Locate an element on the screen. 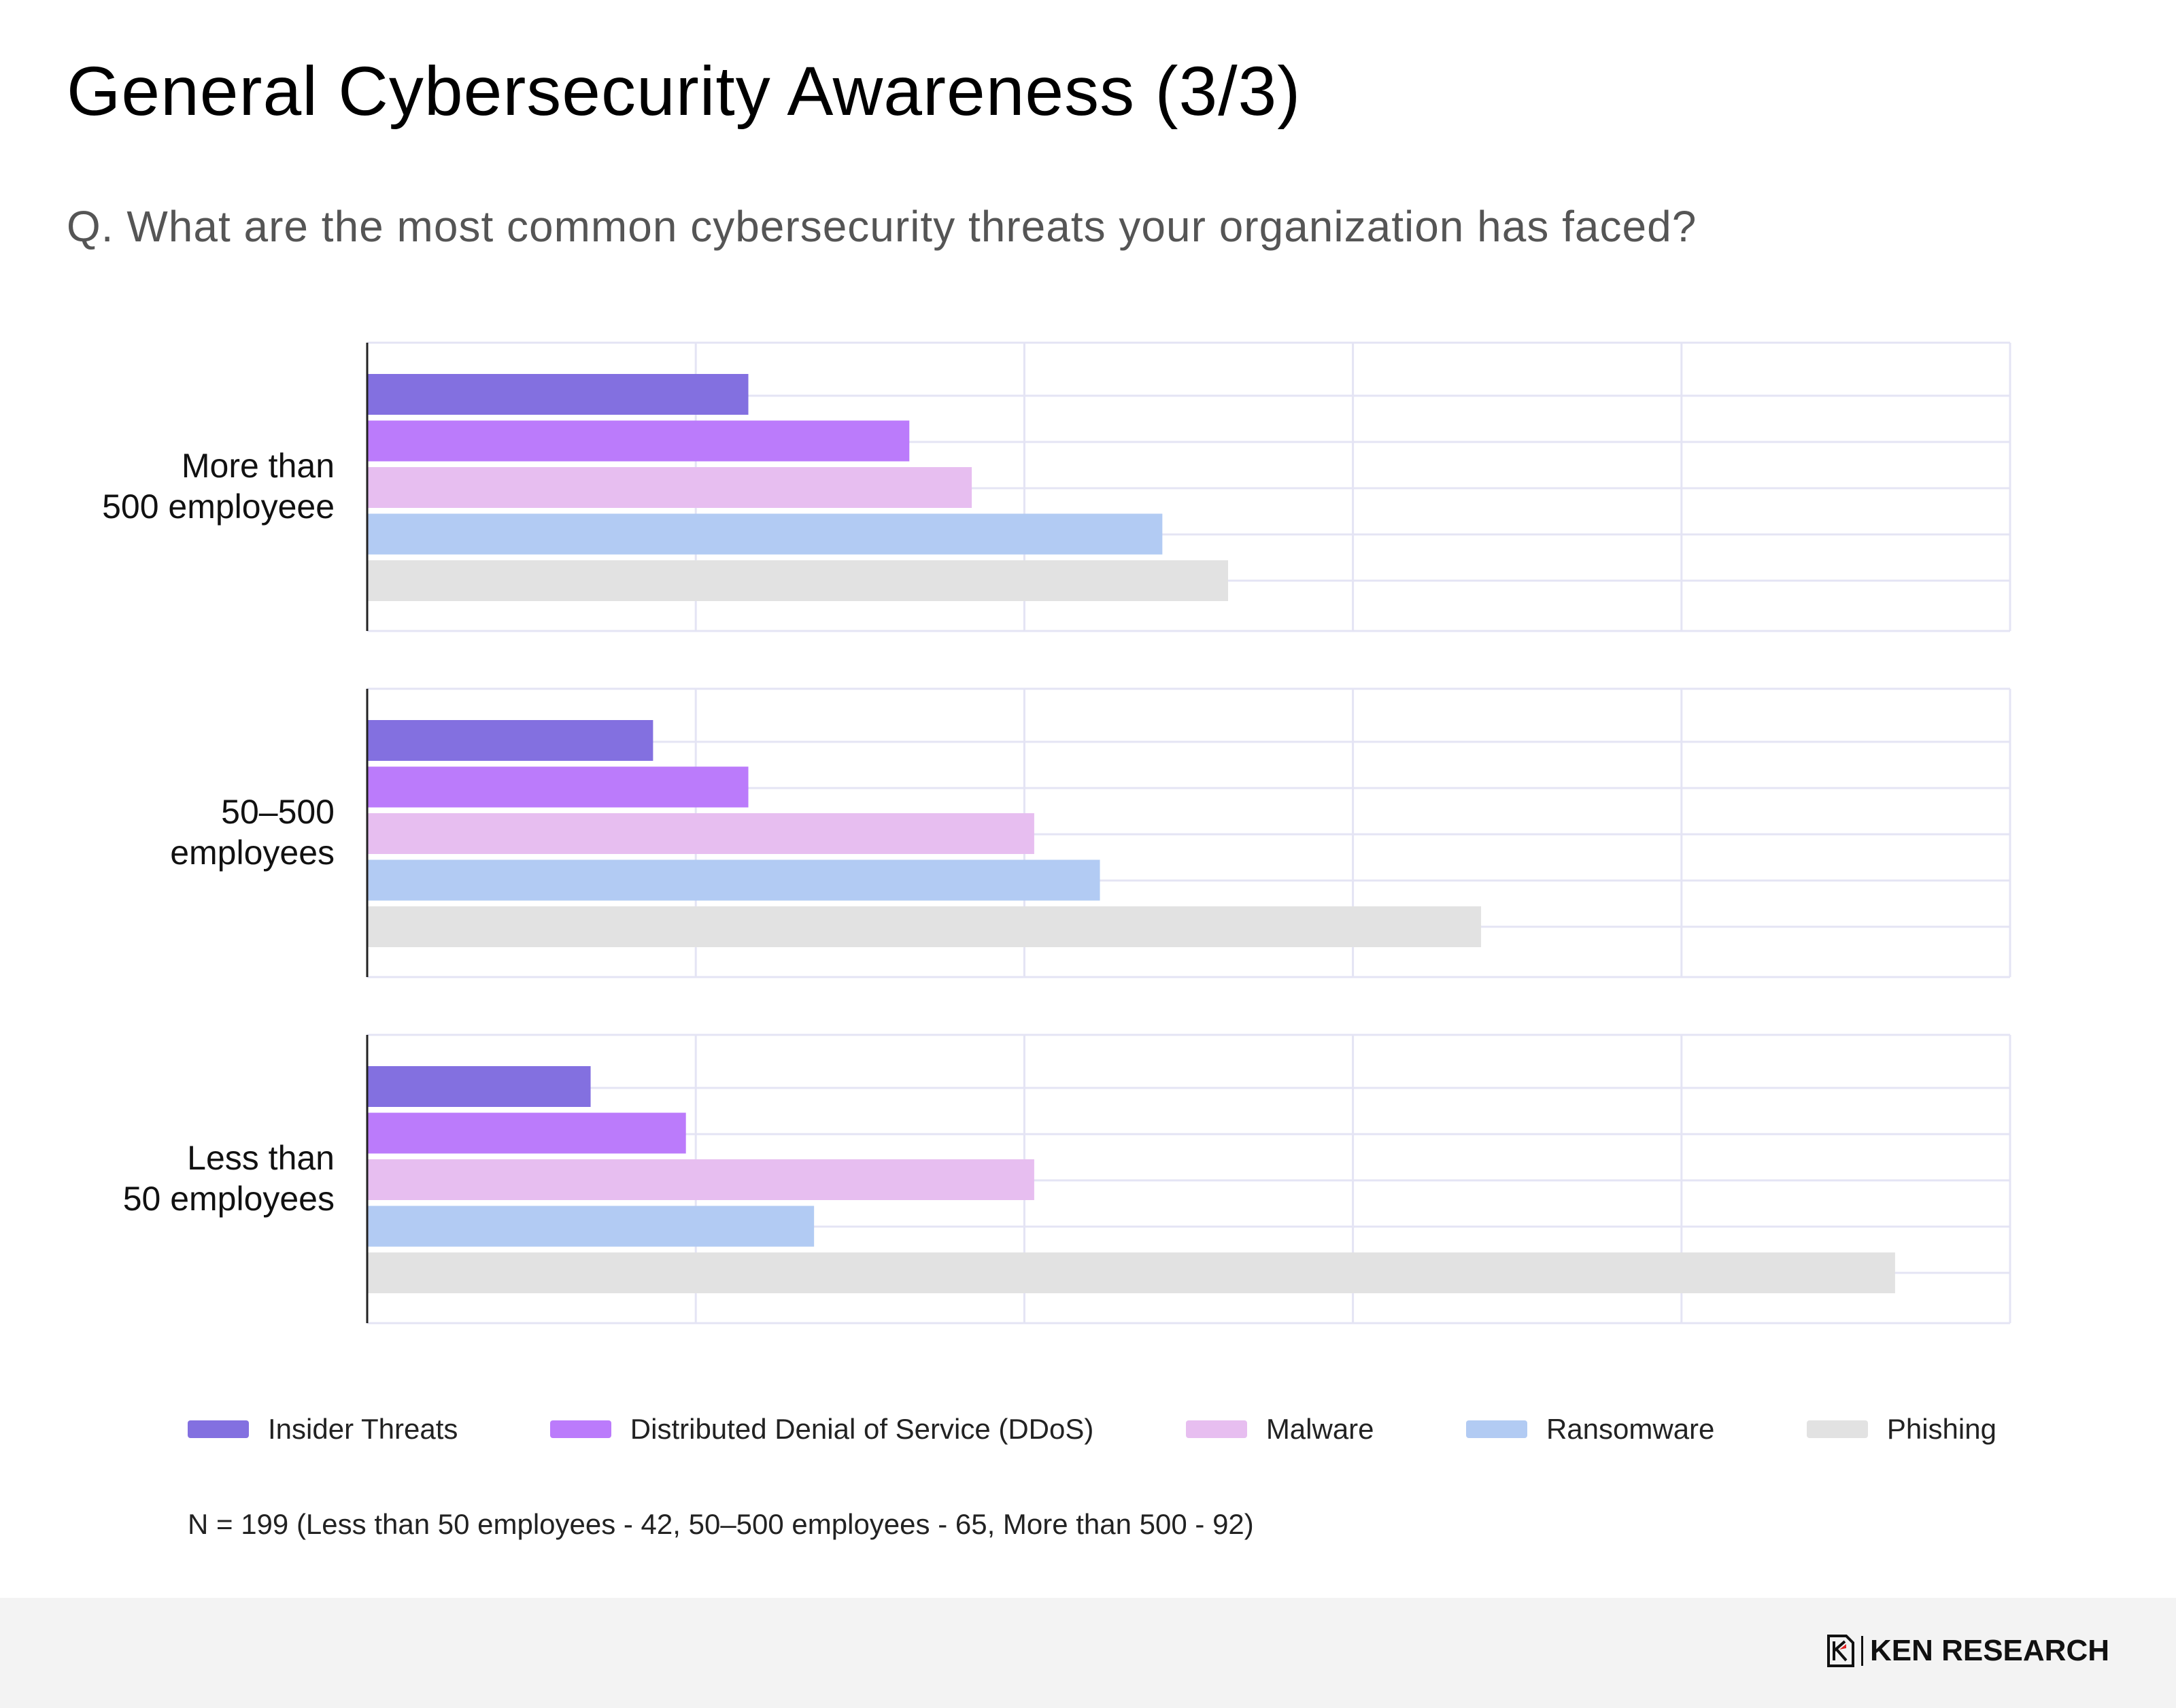 This screenshot has width=2176, height=1708. category-label-line1: Less than is located at coordinates (261, 1158).